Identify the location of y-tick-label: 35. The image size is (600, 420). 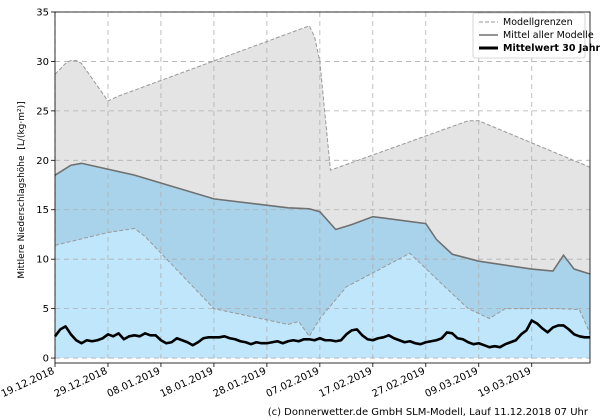
(42, 13).